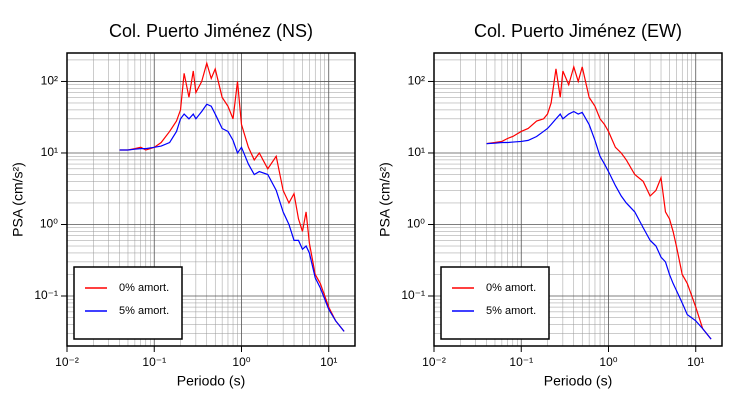 The height and width of the screenshot is (400, 730). Describe the element at coordinates (211, 31) in the screenshot. I see `chart-title: Col. Puerto Jiménez (NS)` at that location.